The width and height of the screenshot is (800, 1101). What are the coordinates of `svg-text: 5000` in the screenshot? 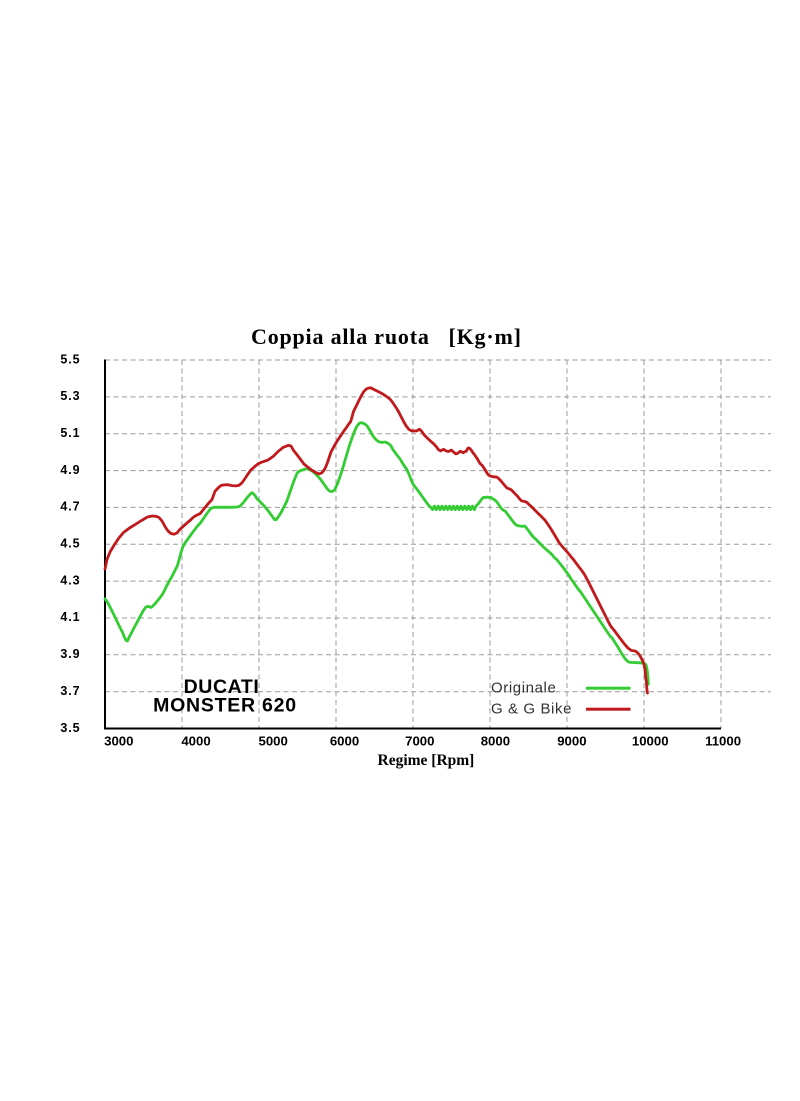 It's located at (273, 741).